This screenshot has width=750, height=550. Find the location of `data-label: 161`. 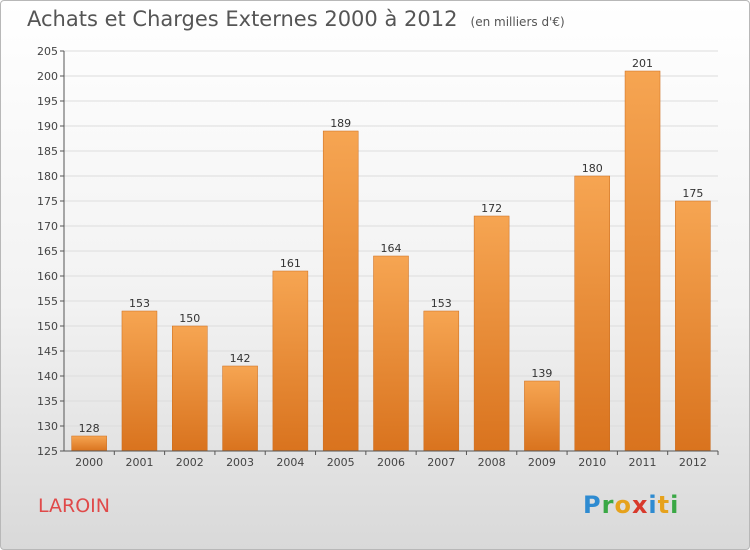

data-label: 161 is located at coordinates (290, 263).